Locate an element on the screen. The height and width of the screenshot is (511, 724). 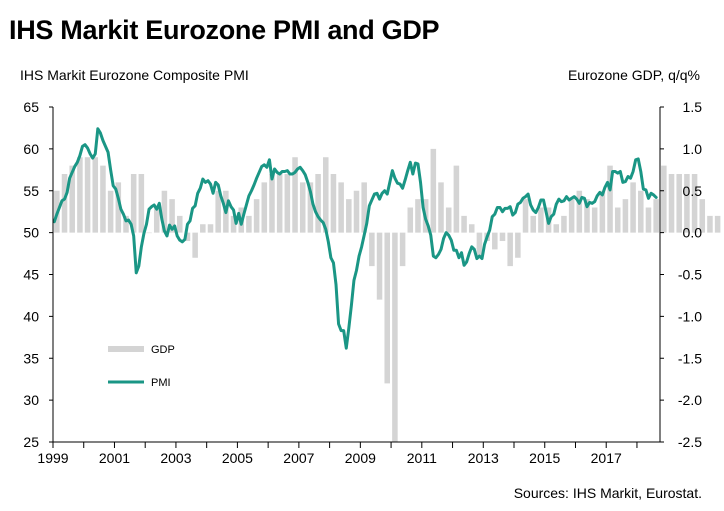
left-axis-tick-label: 25 is located at coordinates (31, 442).